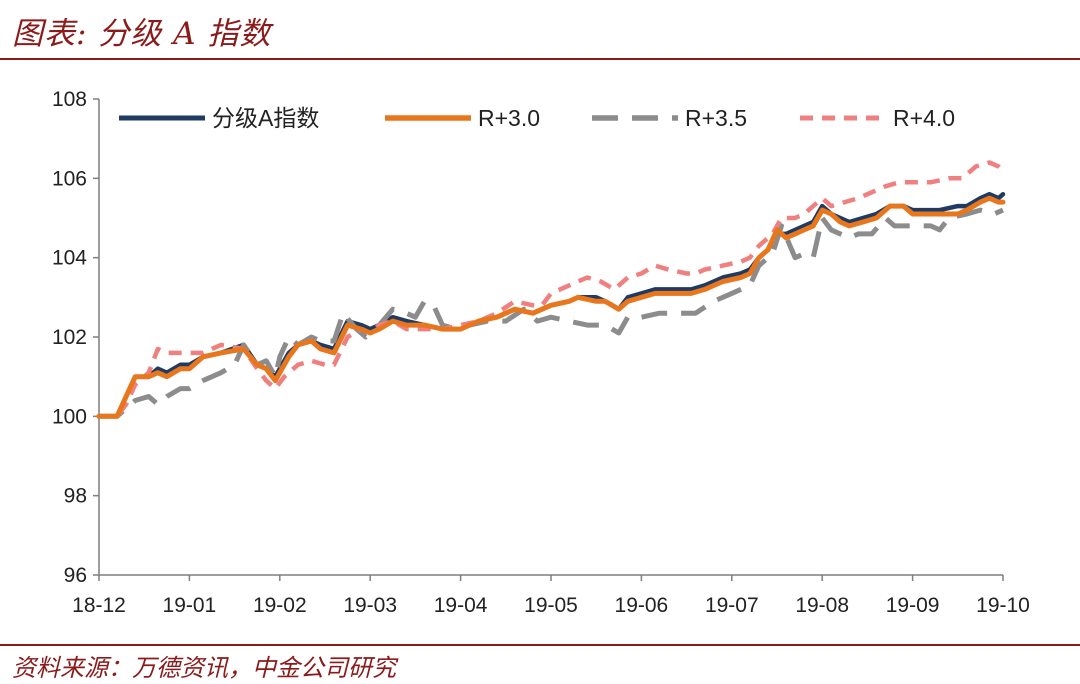 Image resolution: width=1080 pixels, height=684 pixels. I want to click on source-note: 资料来源：万德资讯，中金公司研究, so click(204, 668).